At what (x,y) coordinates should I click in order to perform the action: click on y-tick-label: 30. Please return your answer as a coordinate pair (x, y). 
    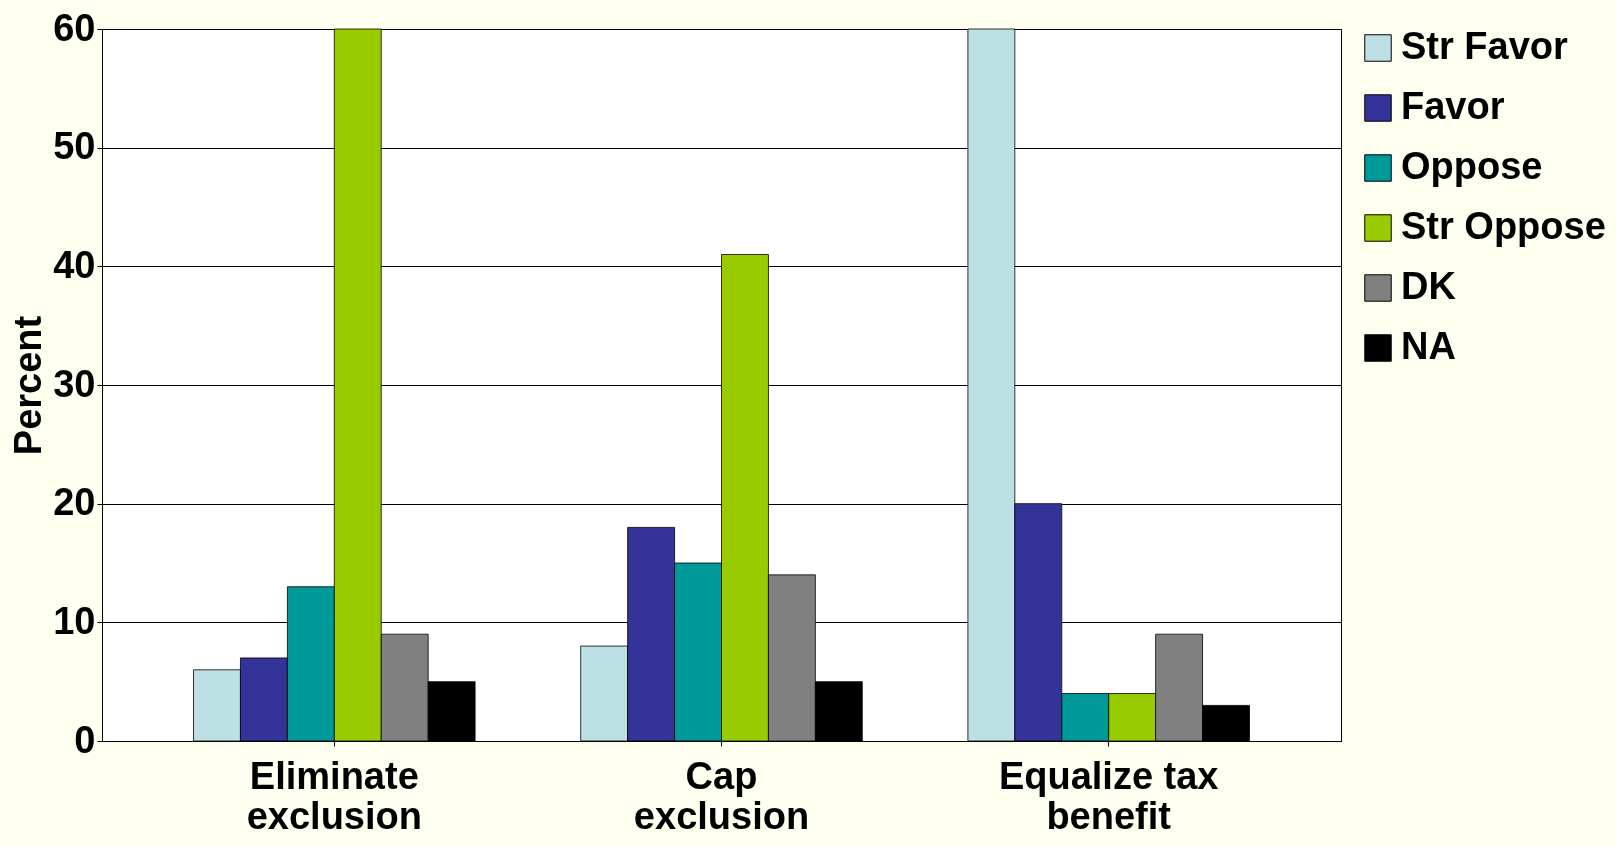
    Looking at the image, I should click on (74, 383).